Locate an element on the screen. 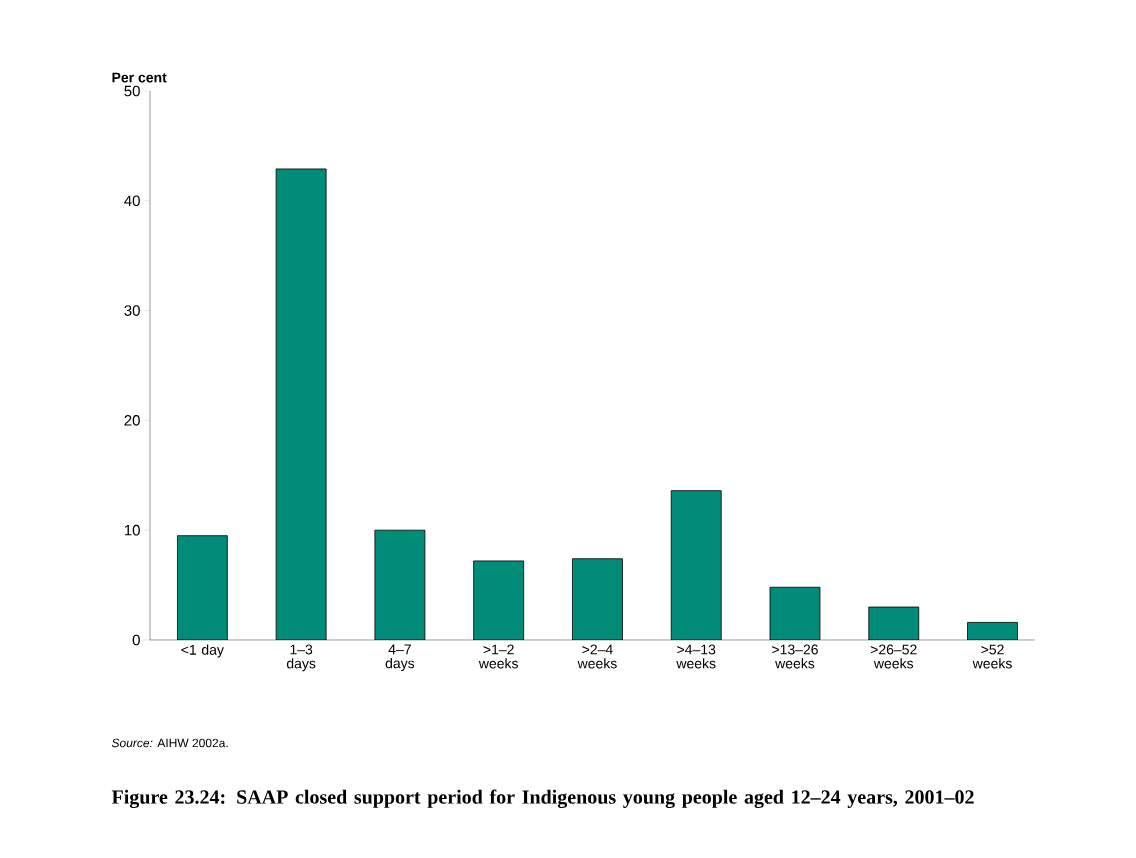  x-tick-label: >2–4 weeks is located at coordinates (597, 656).